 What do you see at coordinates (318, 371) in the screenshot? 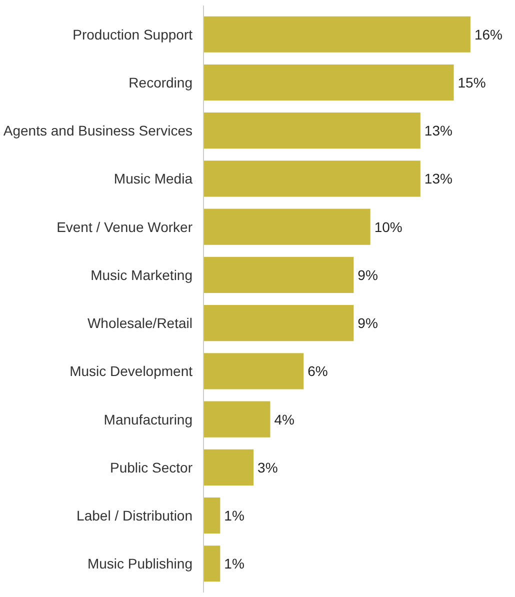
I see `data-label: 6%` at bounding box center [318, 371].